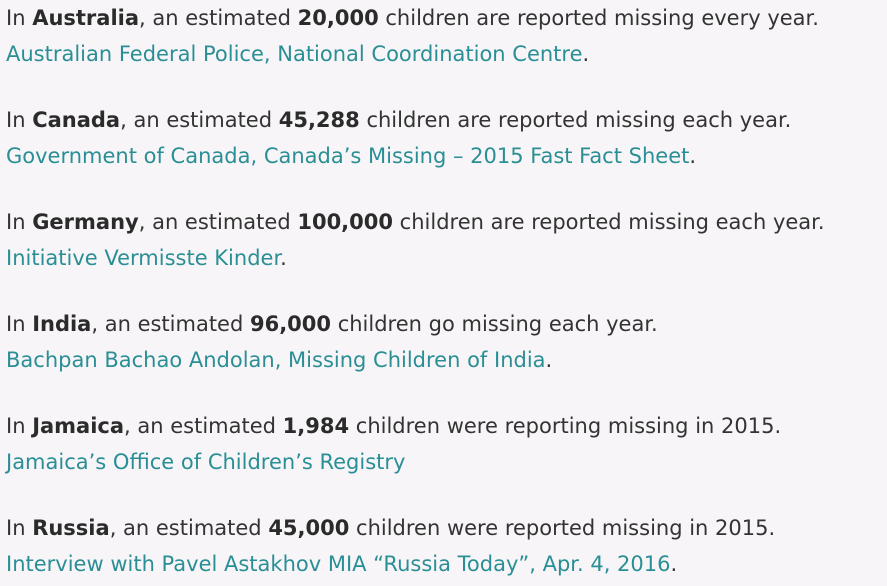 The image size is (887, 586). I want to click on country-name: Jamaica, so click(78, 426).